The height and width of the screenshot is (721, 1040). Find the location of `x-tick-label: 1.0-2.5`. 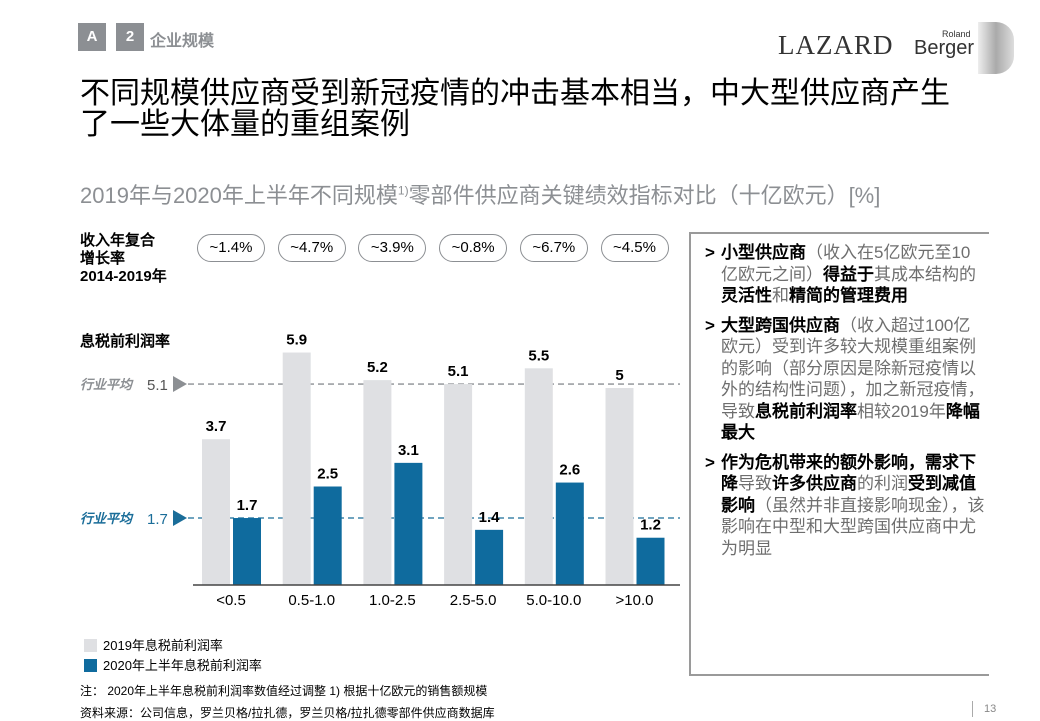

x-tick-label: 1.0-2.5 is located at coordinates (392, 600).